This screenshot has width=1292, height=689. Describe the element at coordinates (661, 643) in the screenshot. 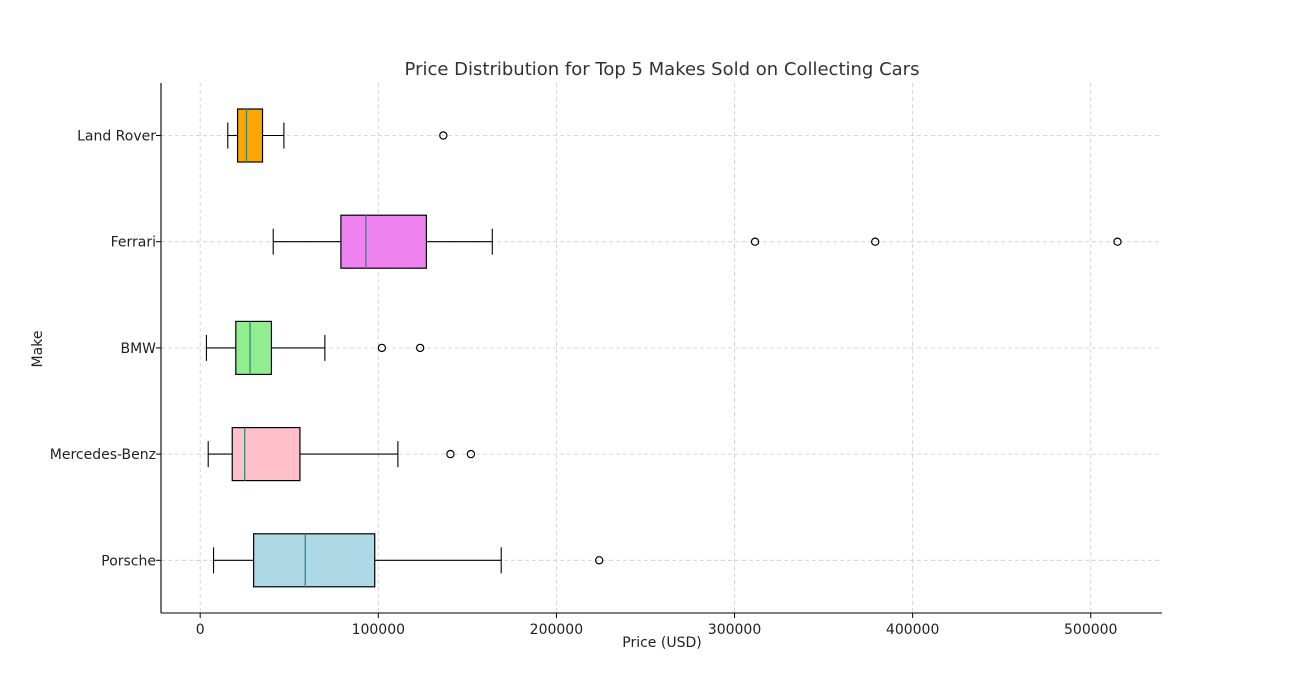

I see `x-axis-label: Price (USD)` at that location.